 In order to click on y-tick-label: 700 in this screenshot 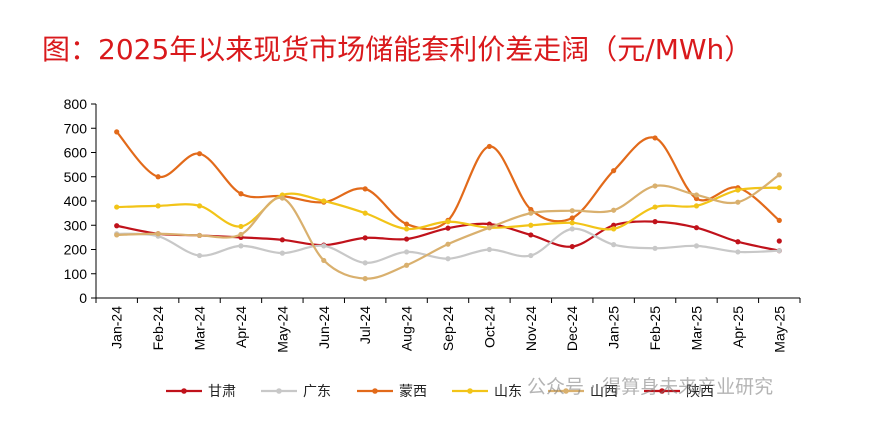, I will do `click(76, 128)`.